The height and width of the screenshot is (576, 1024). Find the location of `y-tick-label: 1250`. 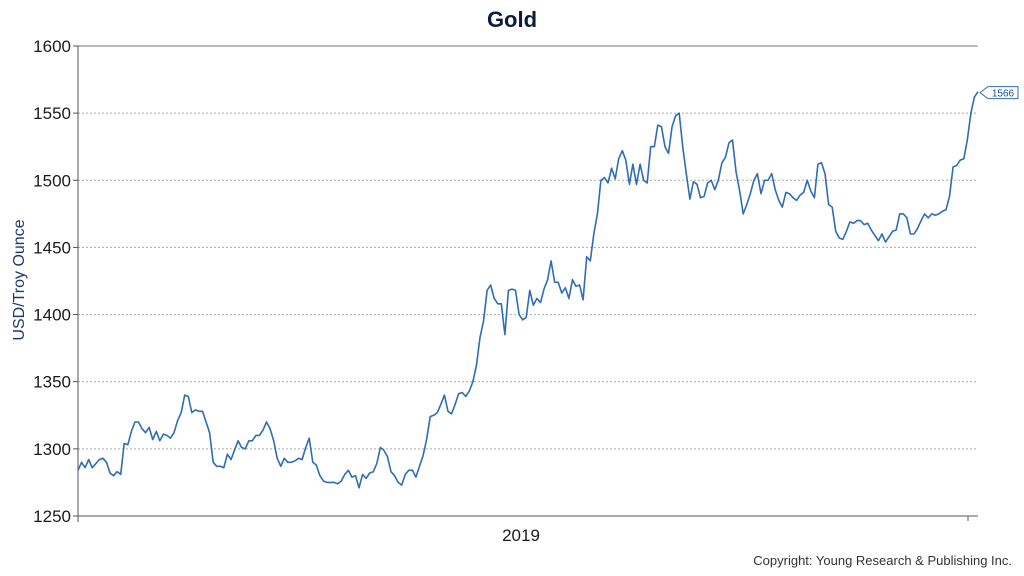

y-tick-label: 1250 is located at coordinates (52, 516).